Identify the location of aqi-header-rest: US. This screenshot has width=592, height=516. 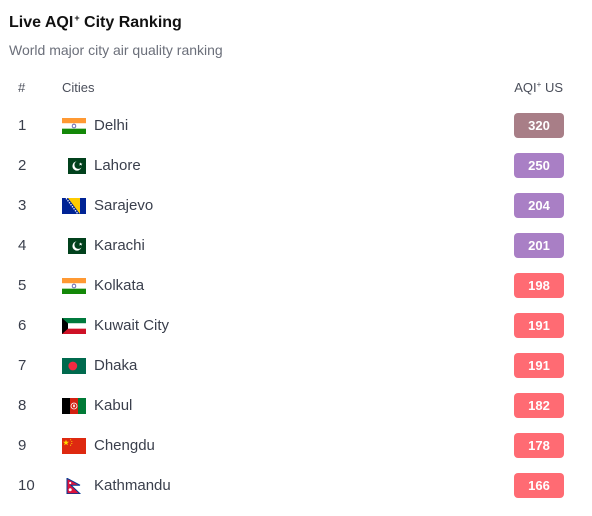
(552, 87).